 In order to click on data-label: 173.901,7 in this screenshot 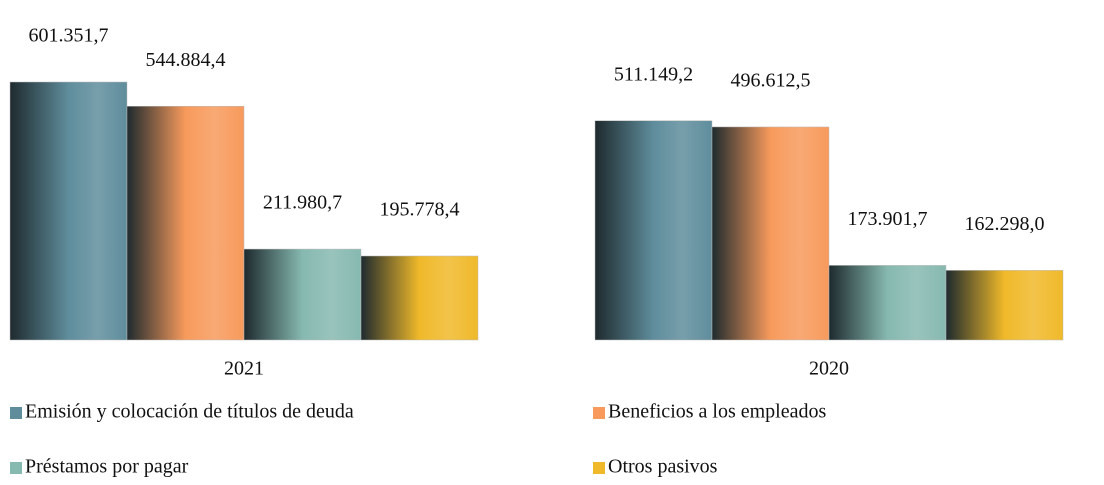, I will do `click(888, 219)`.